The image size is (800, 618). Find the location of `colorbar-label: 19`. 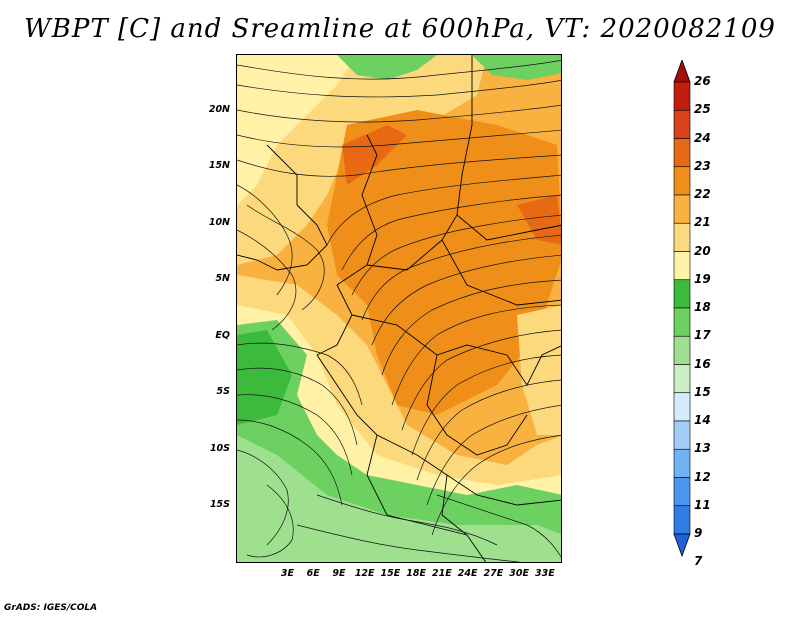

colorbar-label: 19 is located at coordinates (702, 278).